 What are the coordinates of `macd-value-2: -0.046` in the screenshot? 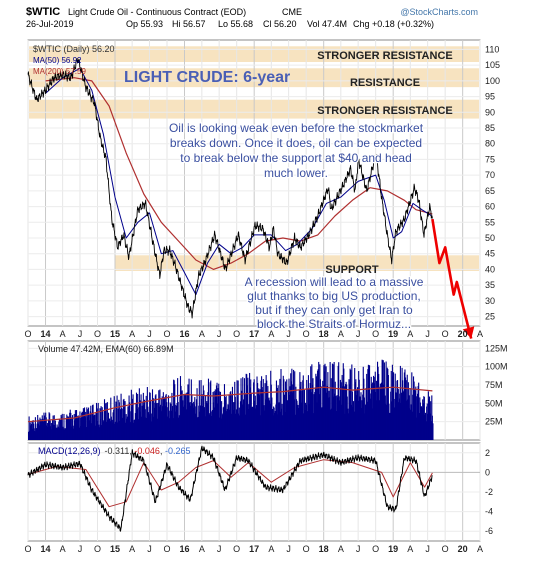 It's located at (147, 451).